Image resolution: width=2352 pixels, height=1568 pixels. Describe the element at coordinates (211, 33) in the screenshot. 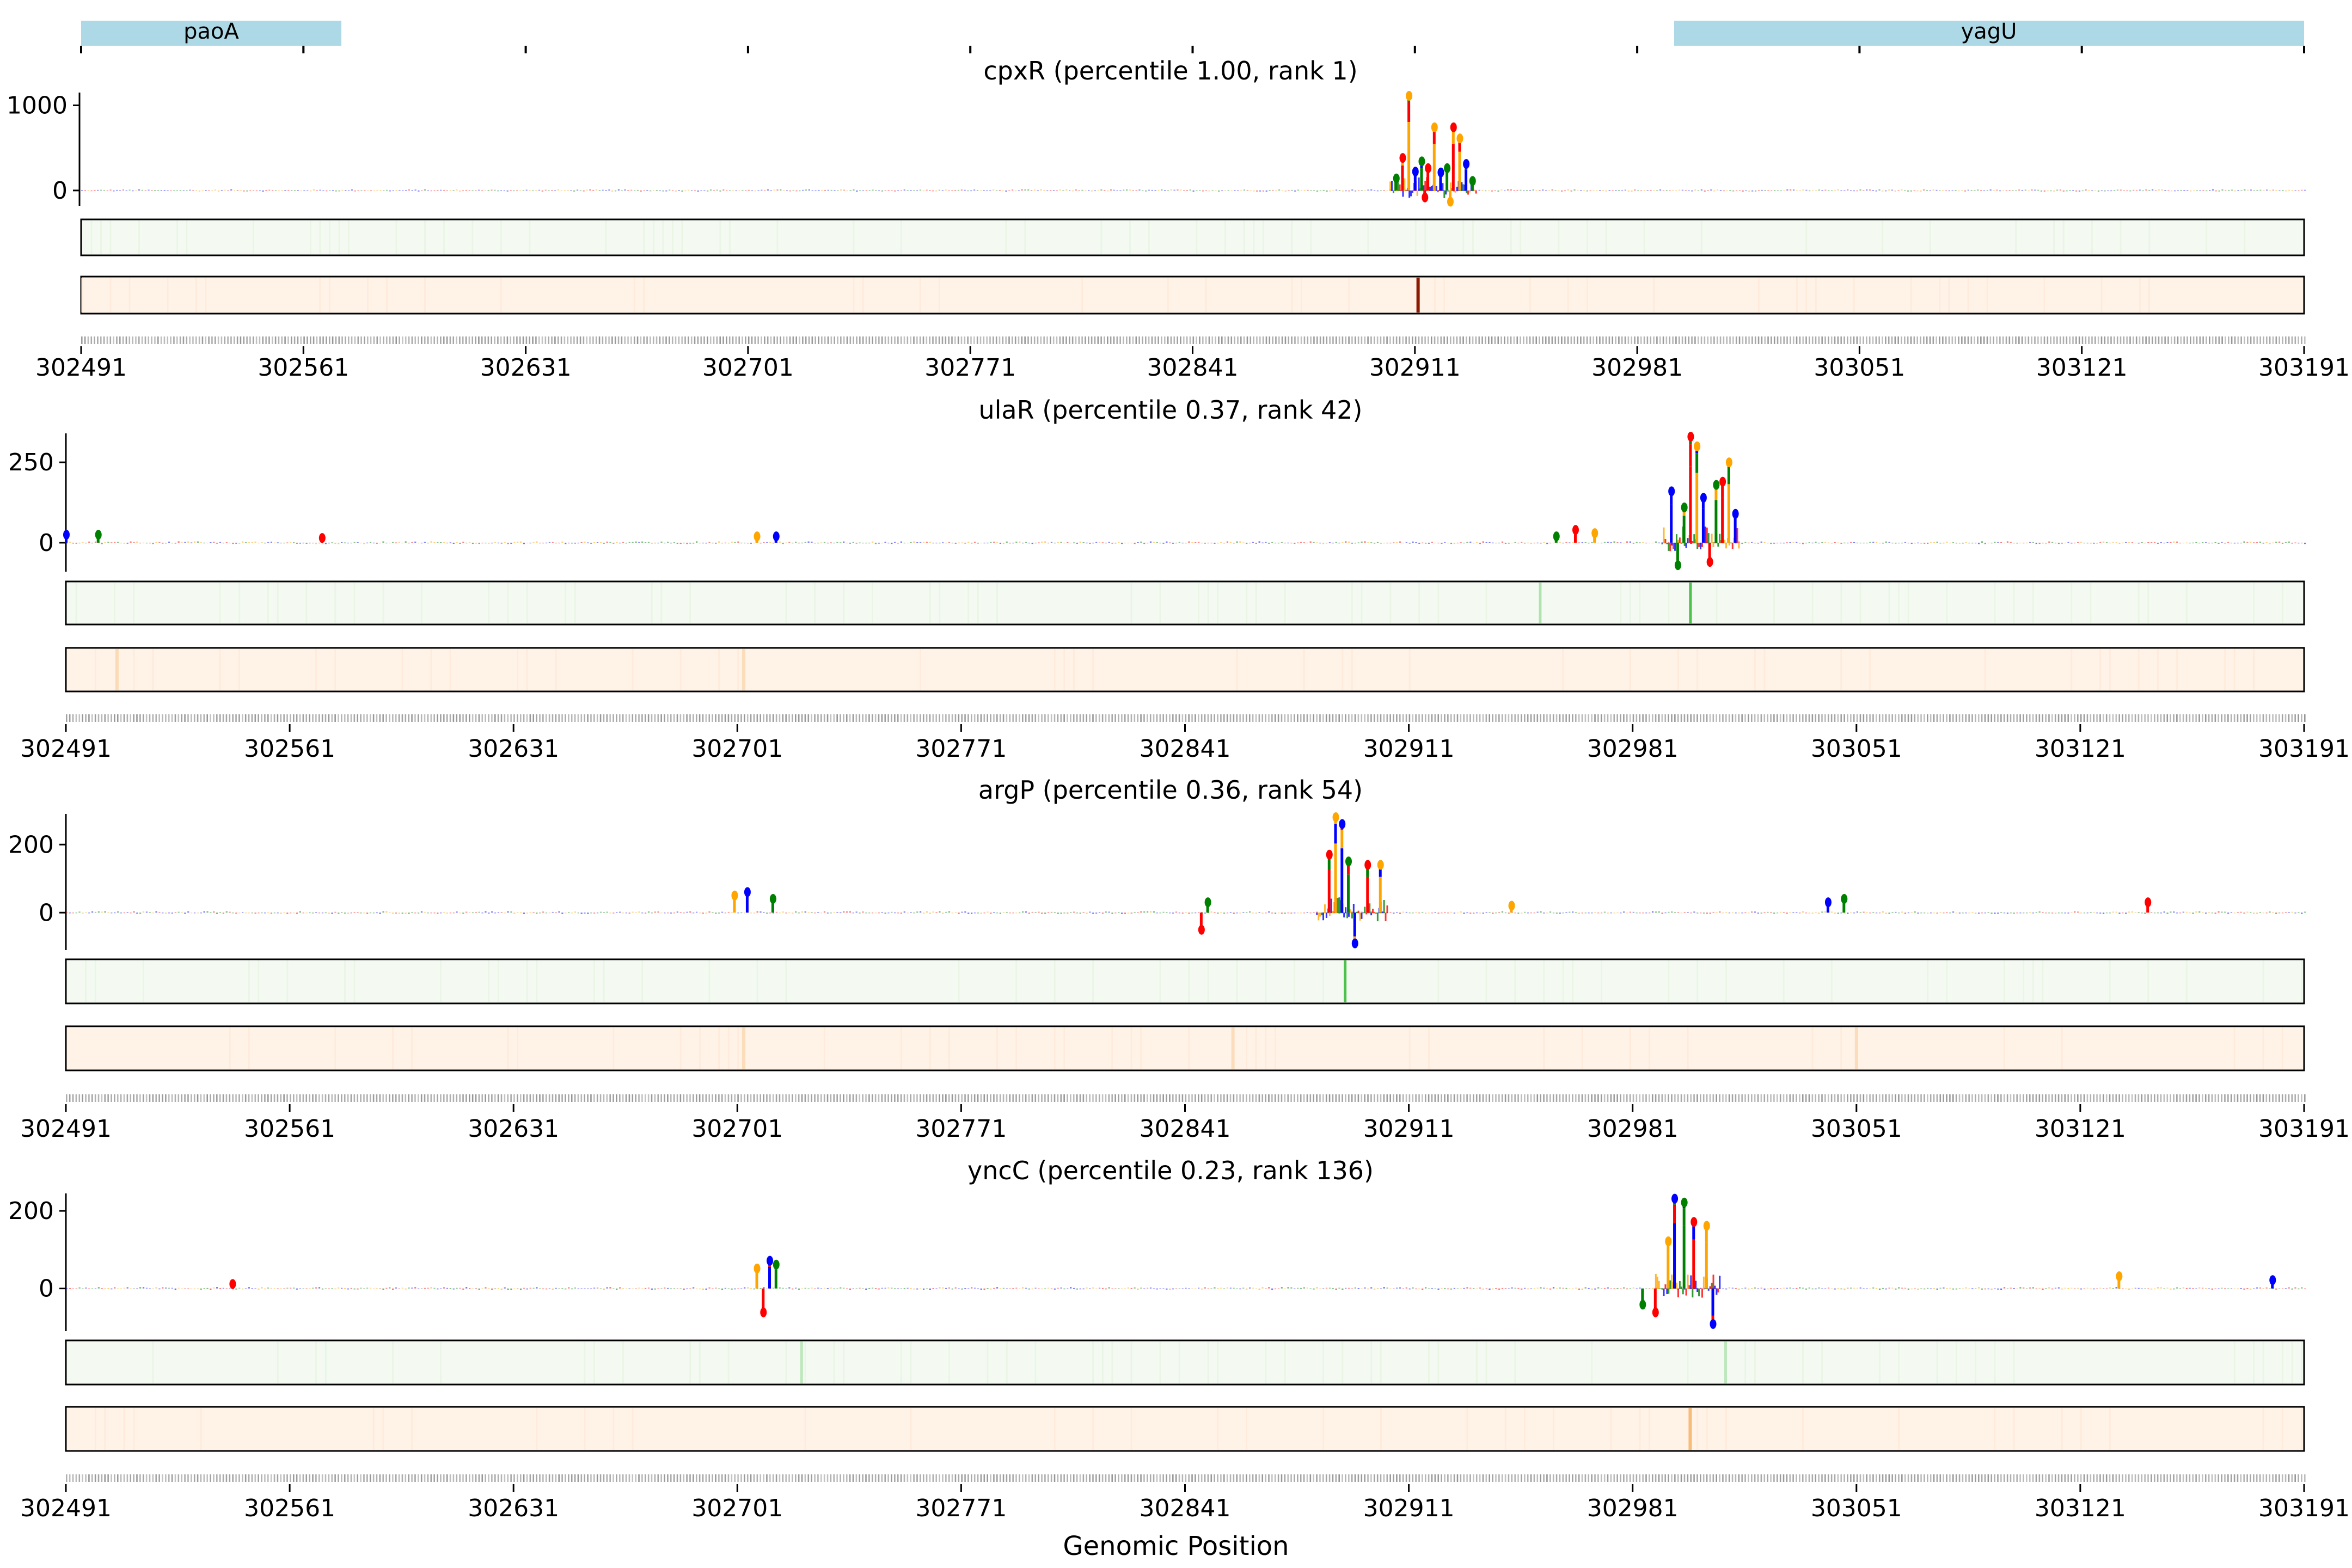

I see `gene-box-paoA` at that location.